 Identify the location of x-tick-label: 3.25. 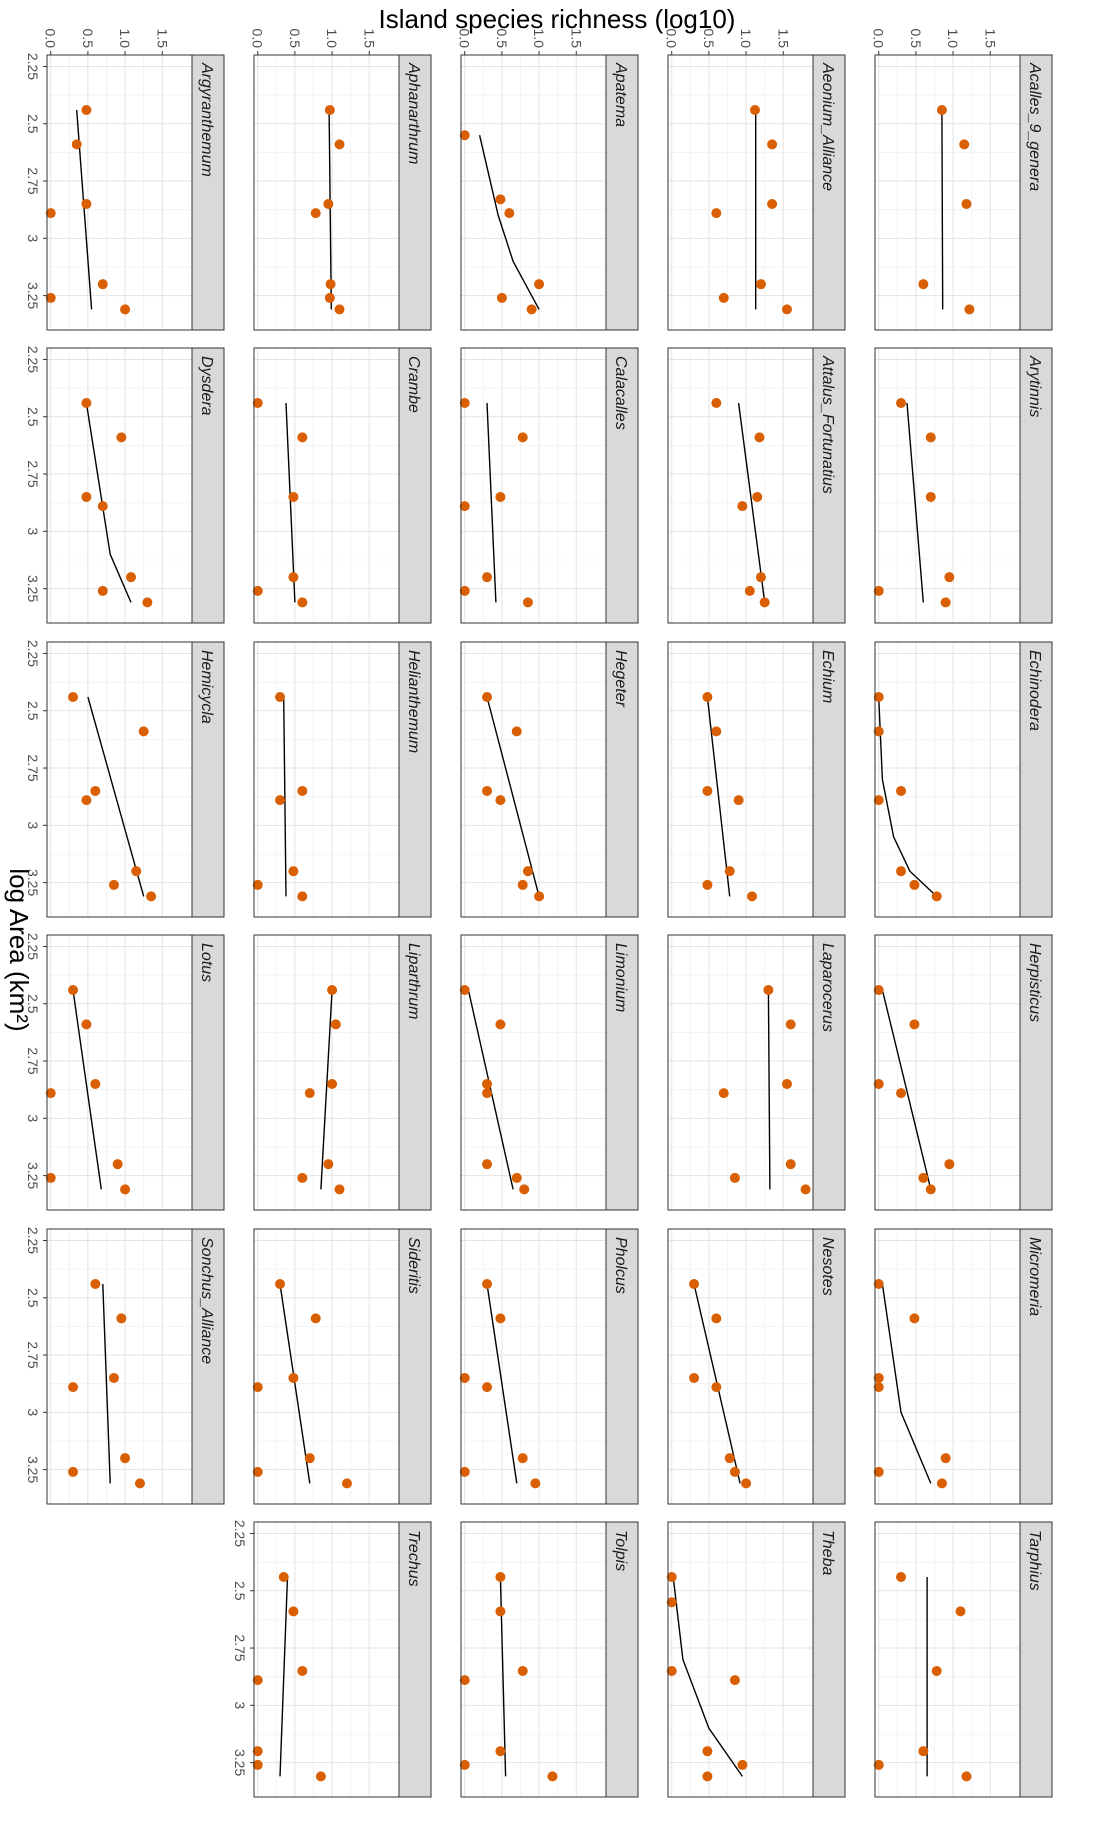
(33, 1469).